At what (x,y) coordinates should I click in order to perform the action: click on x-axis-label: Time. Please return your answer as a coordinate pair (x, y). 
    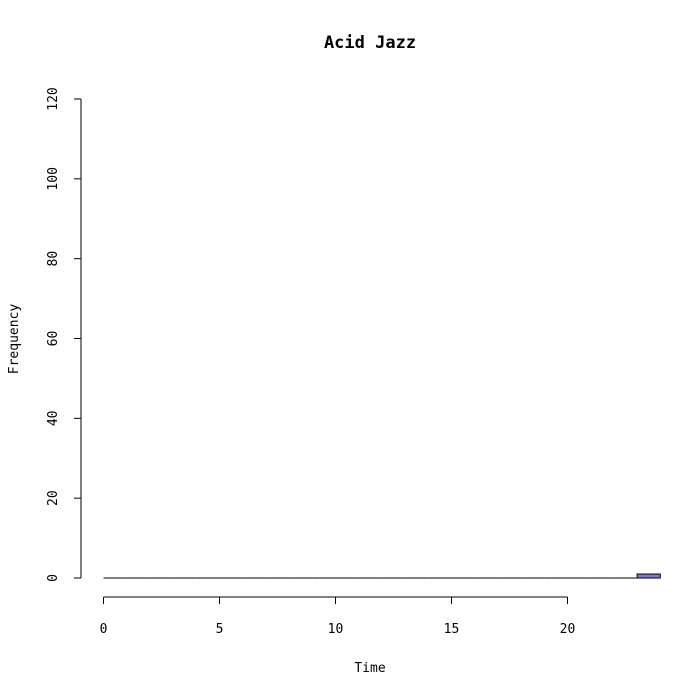
    Looking at the image, I should click on (369, 668).